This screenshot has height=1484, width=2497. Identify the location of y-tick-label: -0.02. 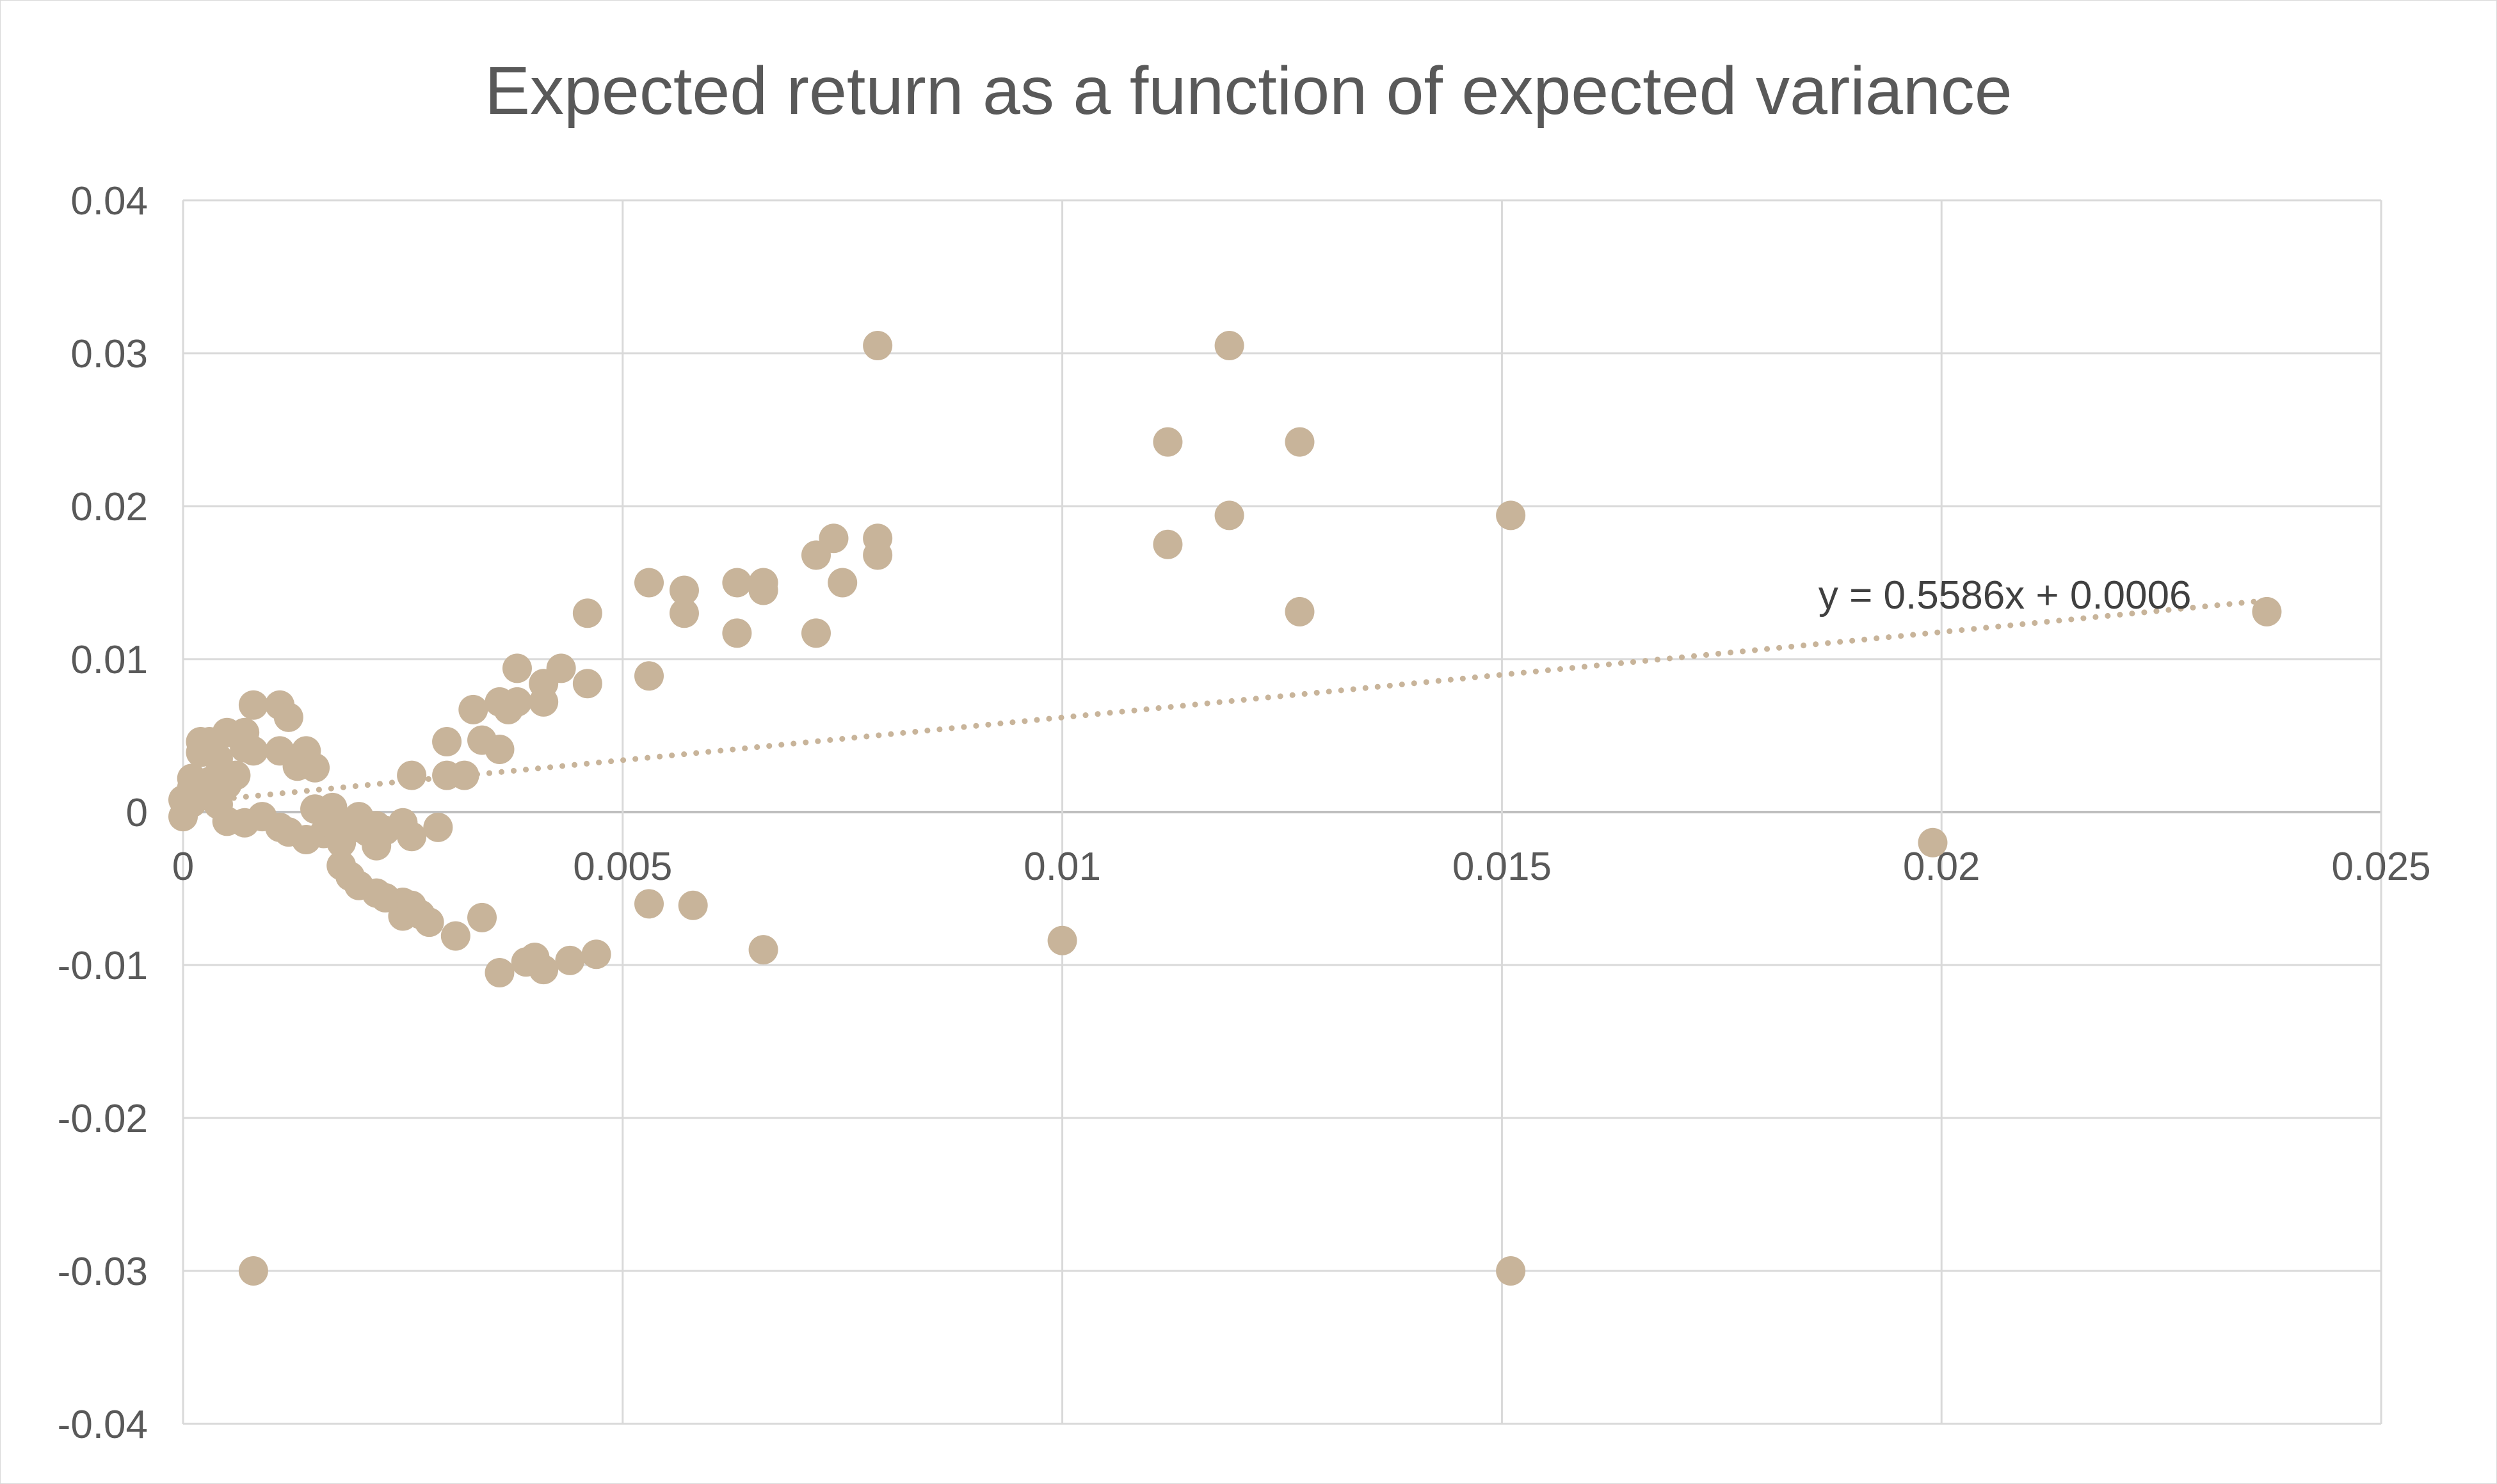
(103, 1119).